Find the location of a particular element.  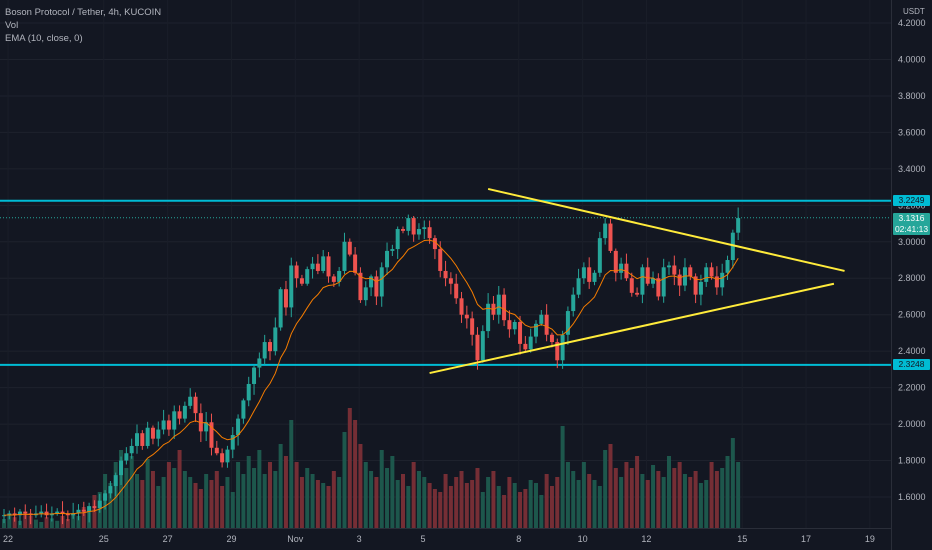

ema-indicator-label: EMA (10, close, 0) is located at coordinates (44, 38).